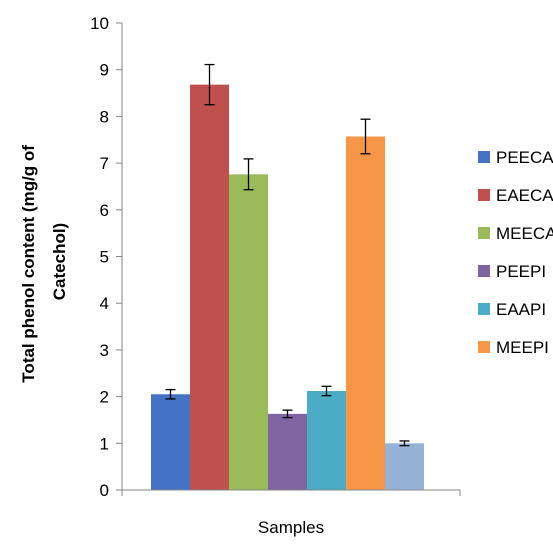 This screenshot has height=545, width=553. What do you see at coordinates (104, 490) in the screenshot?
I see `y-tick-label: 0` at bounding box center [104, 490].